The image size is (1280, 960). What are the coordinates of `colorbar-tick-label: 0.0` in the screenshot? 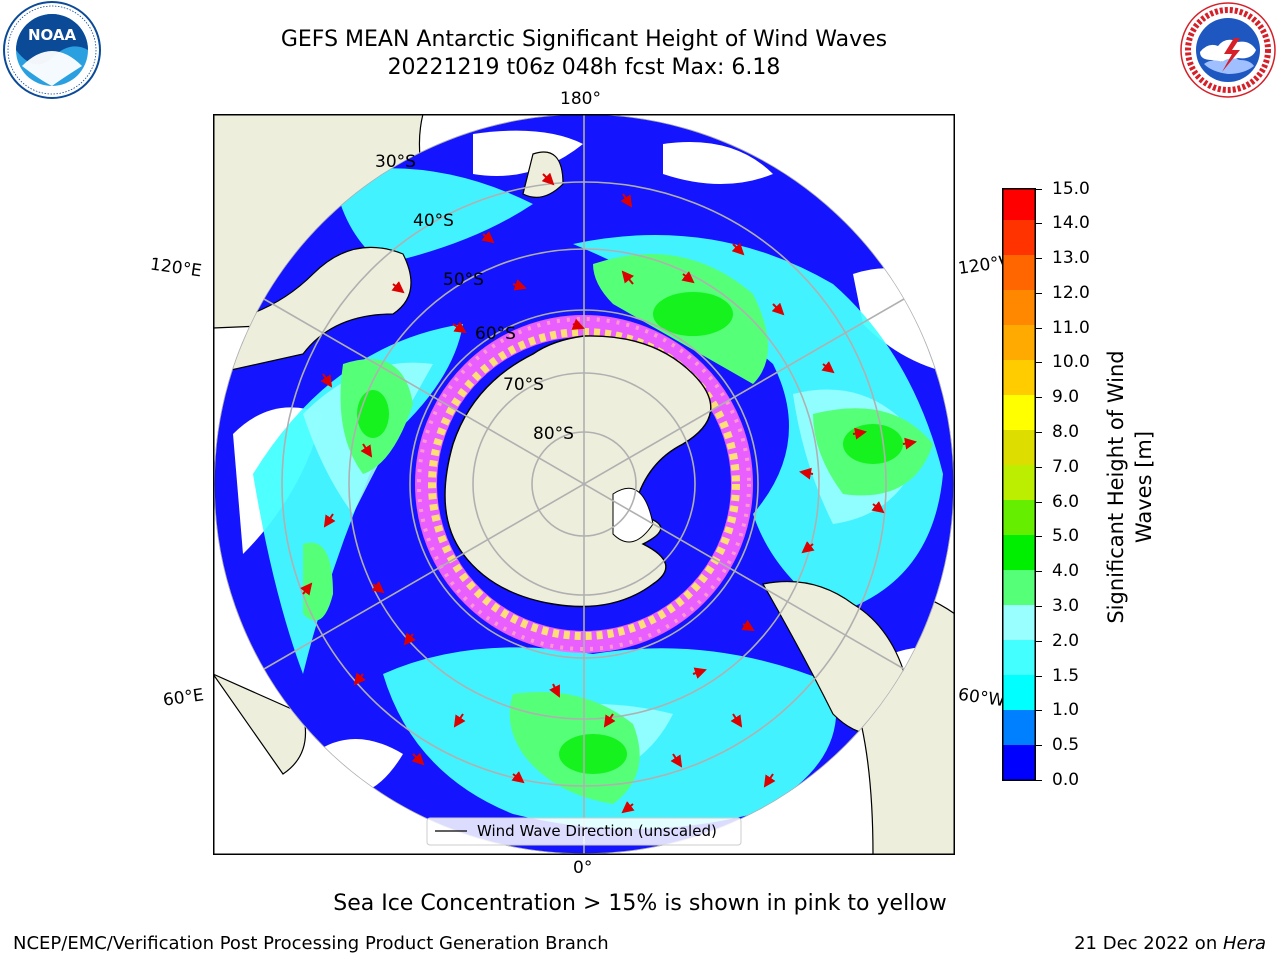 It's located at (1066, 780).